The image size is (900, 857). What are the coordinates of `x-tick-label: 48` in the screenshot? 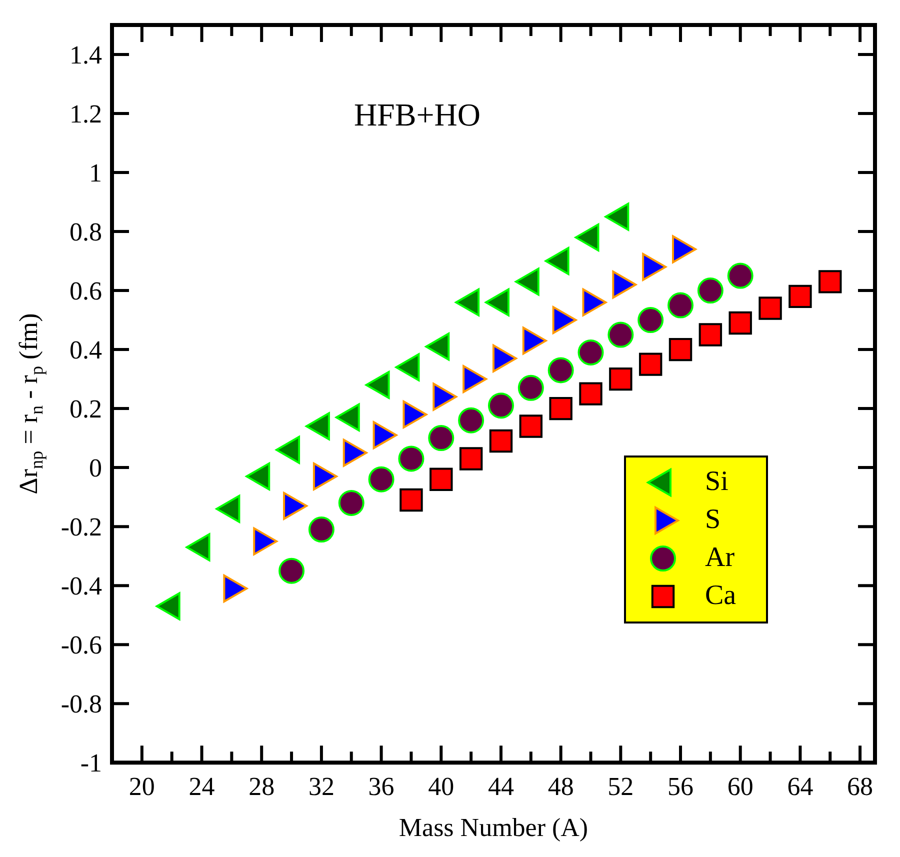 It's located at (561, 787).